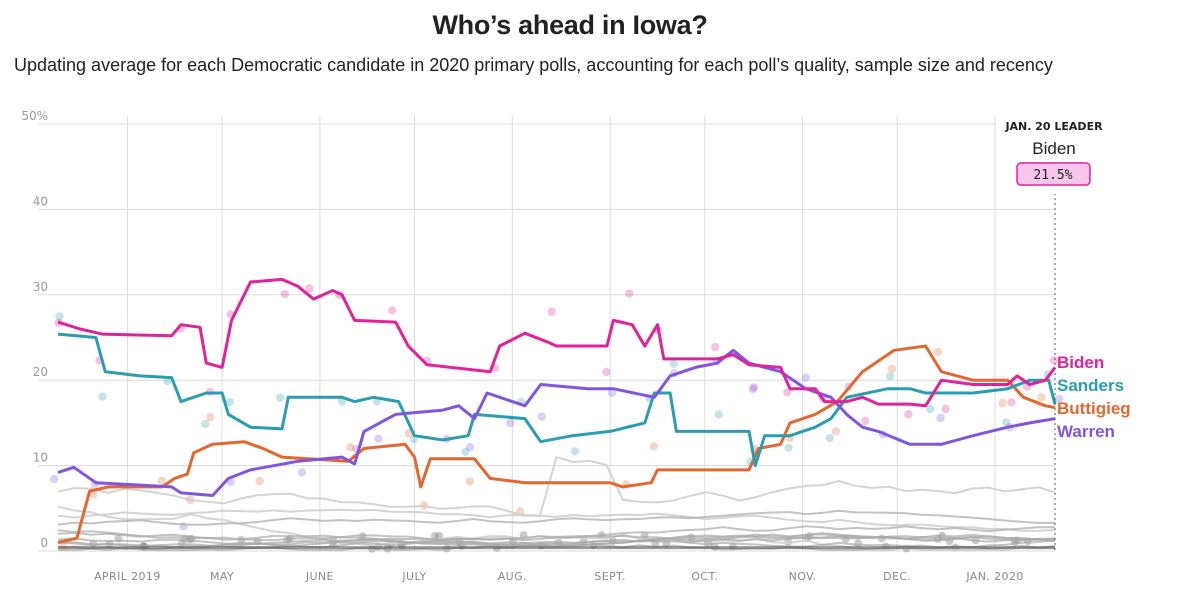 This screenshot has height=598, width=1200. What do you see at coordinates (1090, 385) in the screenshot?
I see `series-label-sanders: Sanders` at bounding box center [1090, 385].